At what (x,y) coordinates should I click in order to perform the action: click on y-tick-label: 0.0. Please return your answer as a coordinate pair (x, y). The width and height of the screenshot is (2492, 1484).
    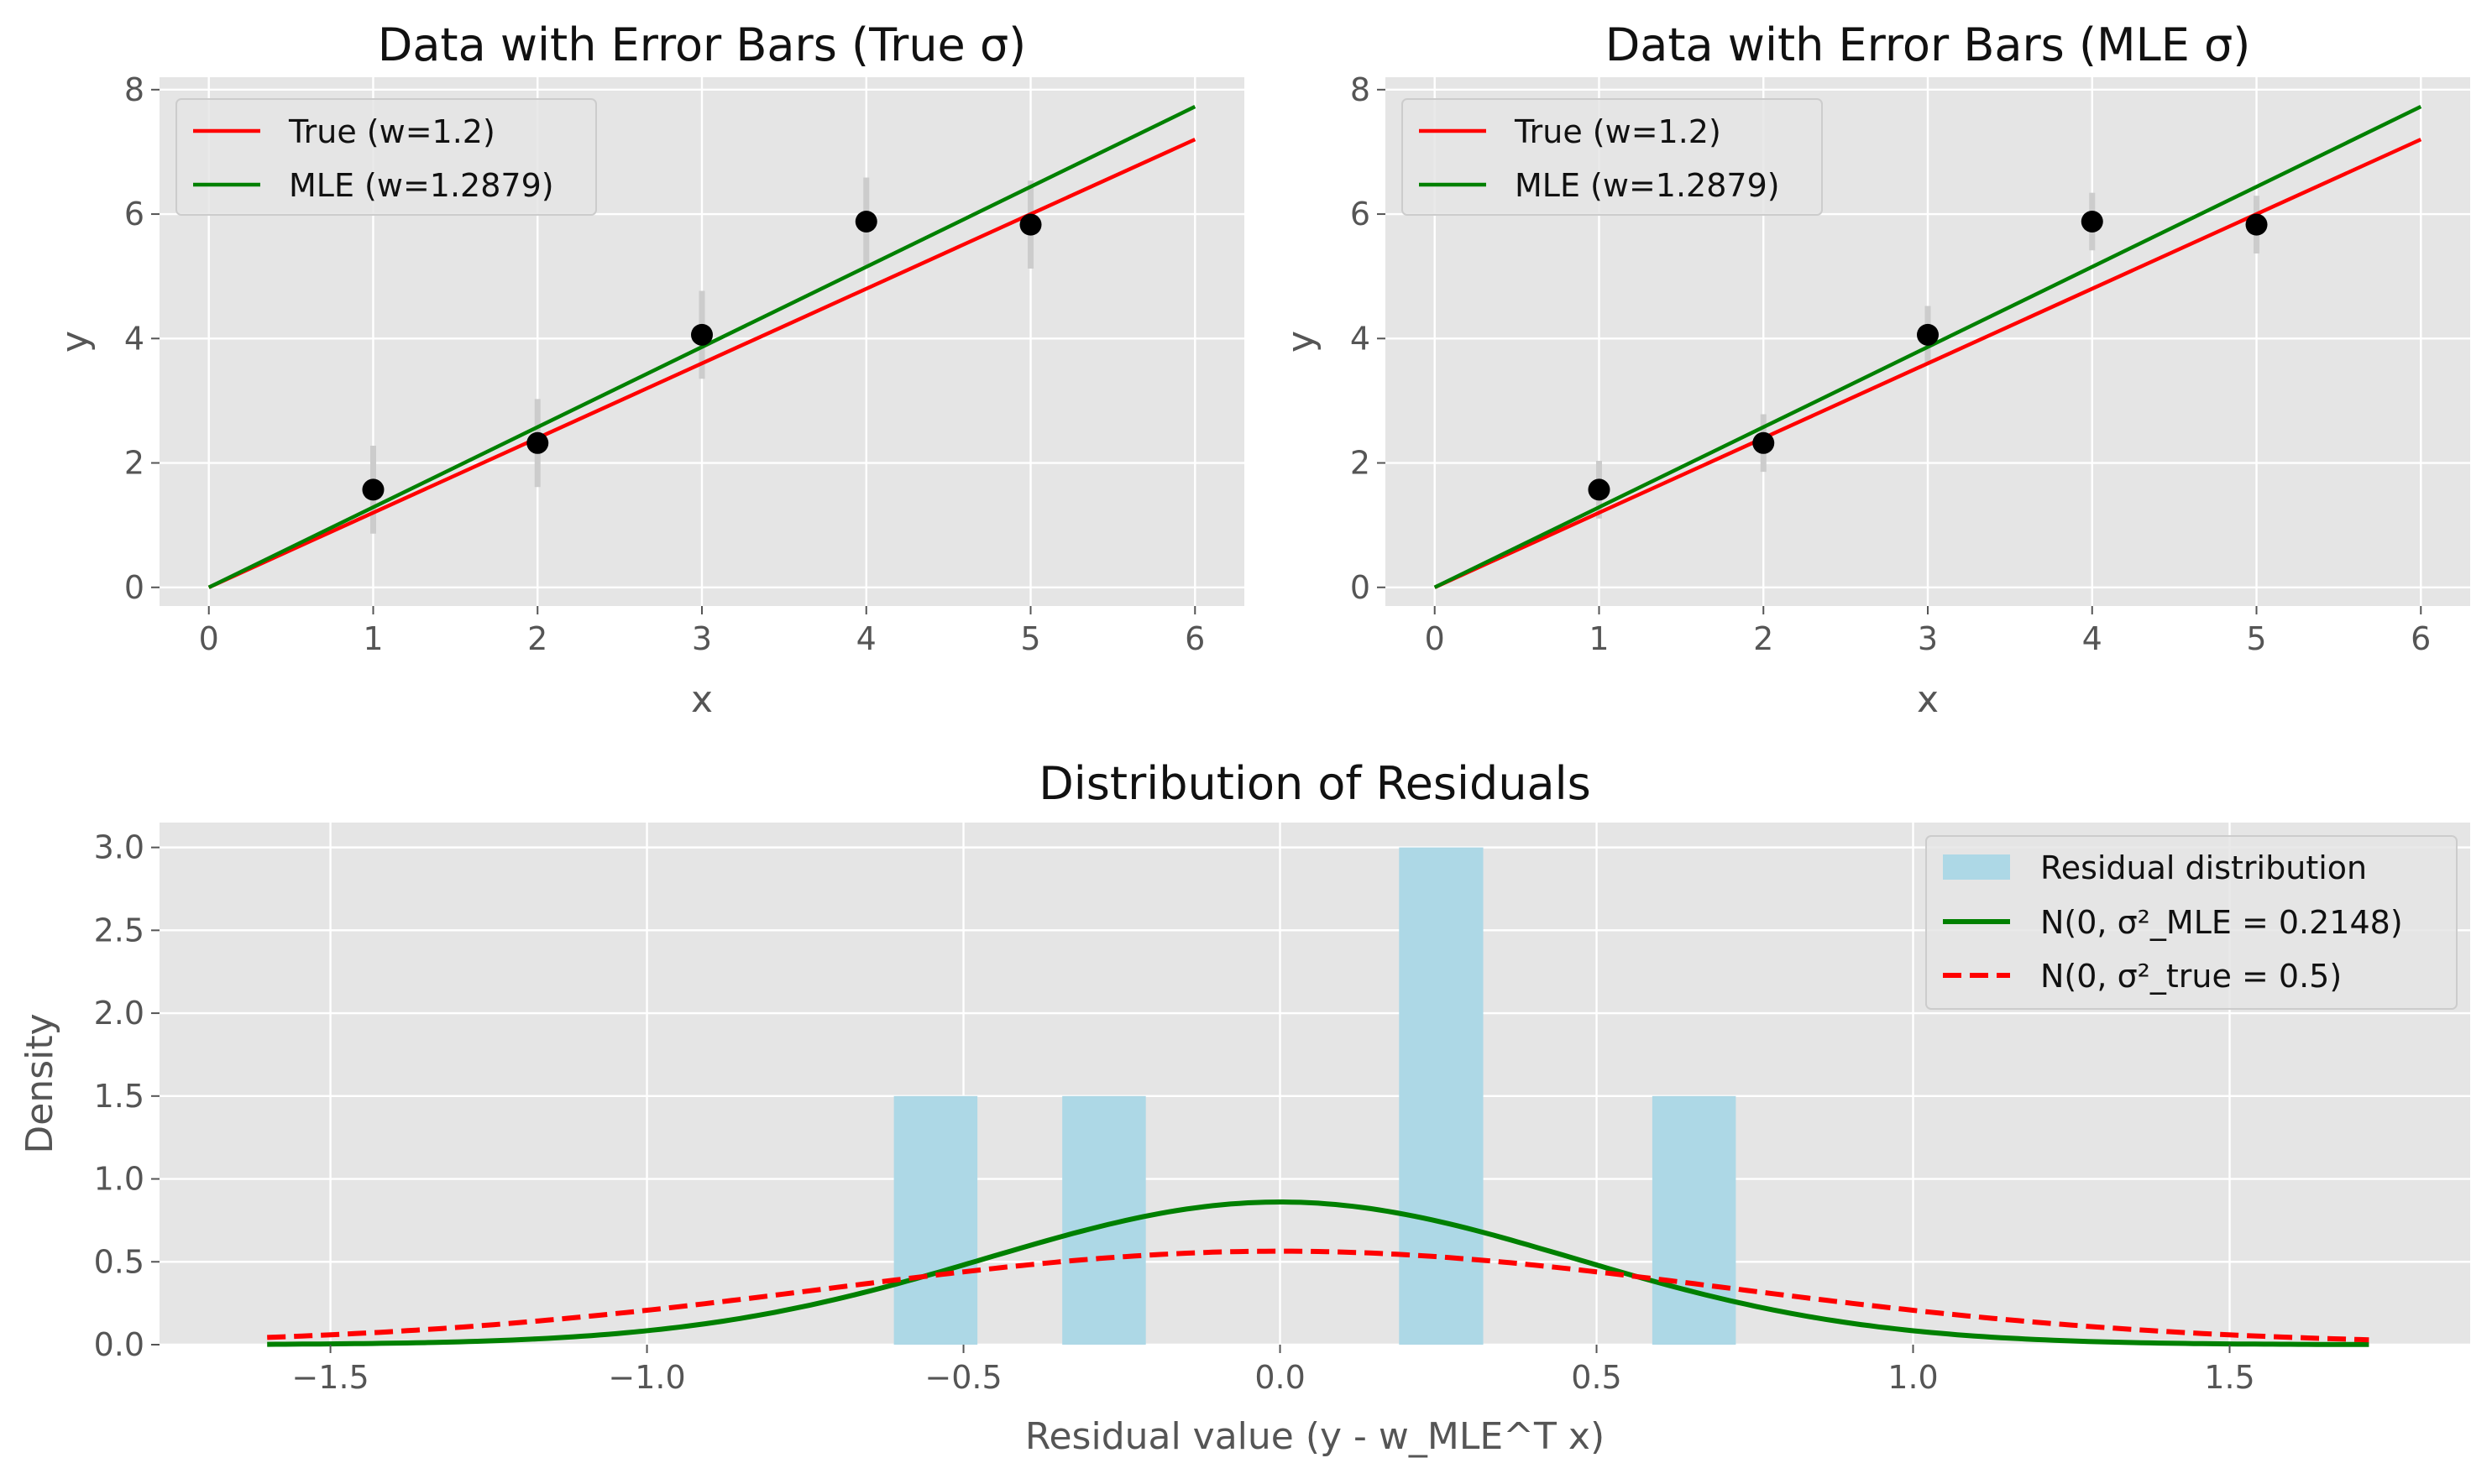
    Looking at the image, I should click on (119, 1344).